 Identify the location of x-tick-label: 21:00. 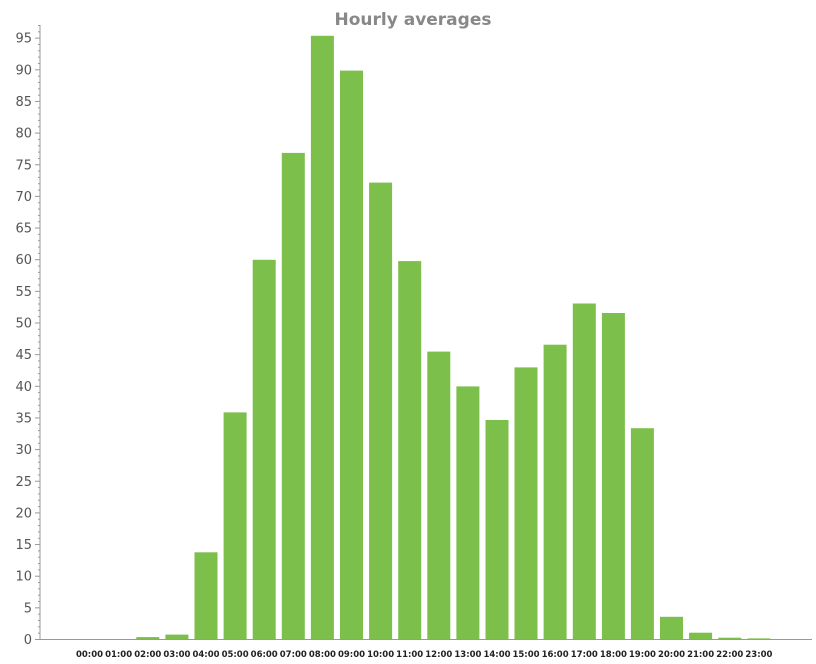
(700, 655).